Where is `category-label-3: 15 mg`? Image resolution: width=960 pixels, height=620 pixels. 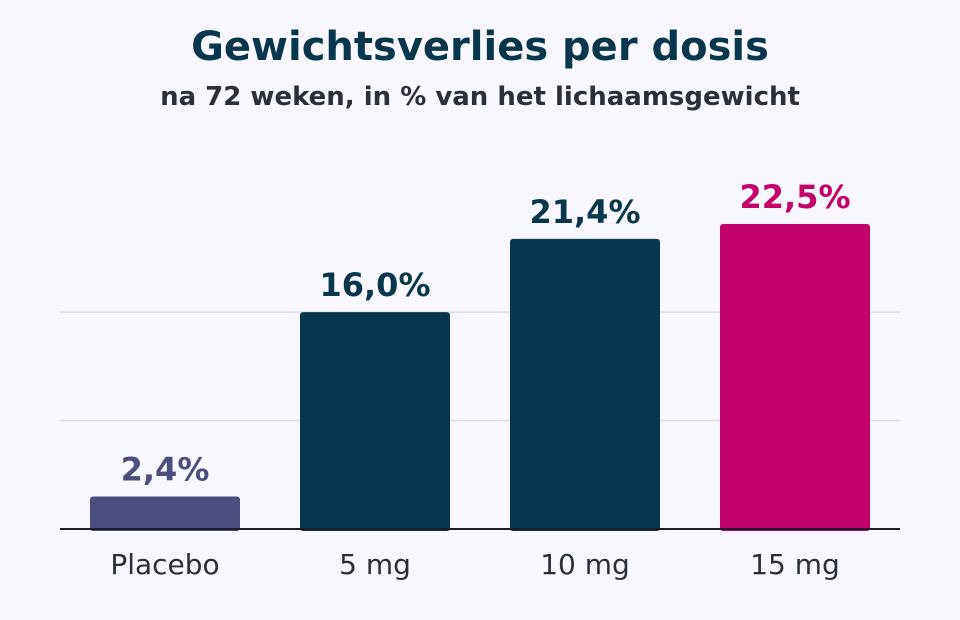
category-label-3: 15 mg is located at coordinates (795, 564).